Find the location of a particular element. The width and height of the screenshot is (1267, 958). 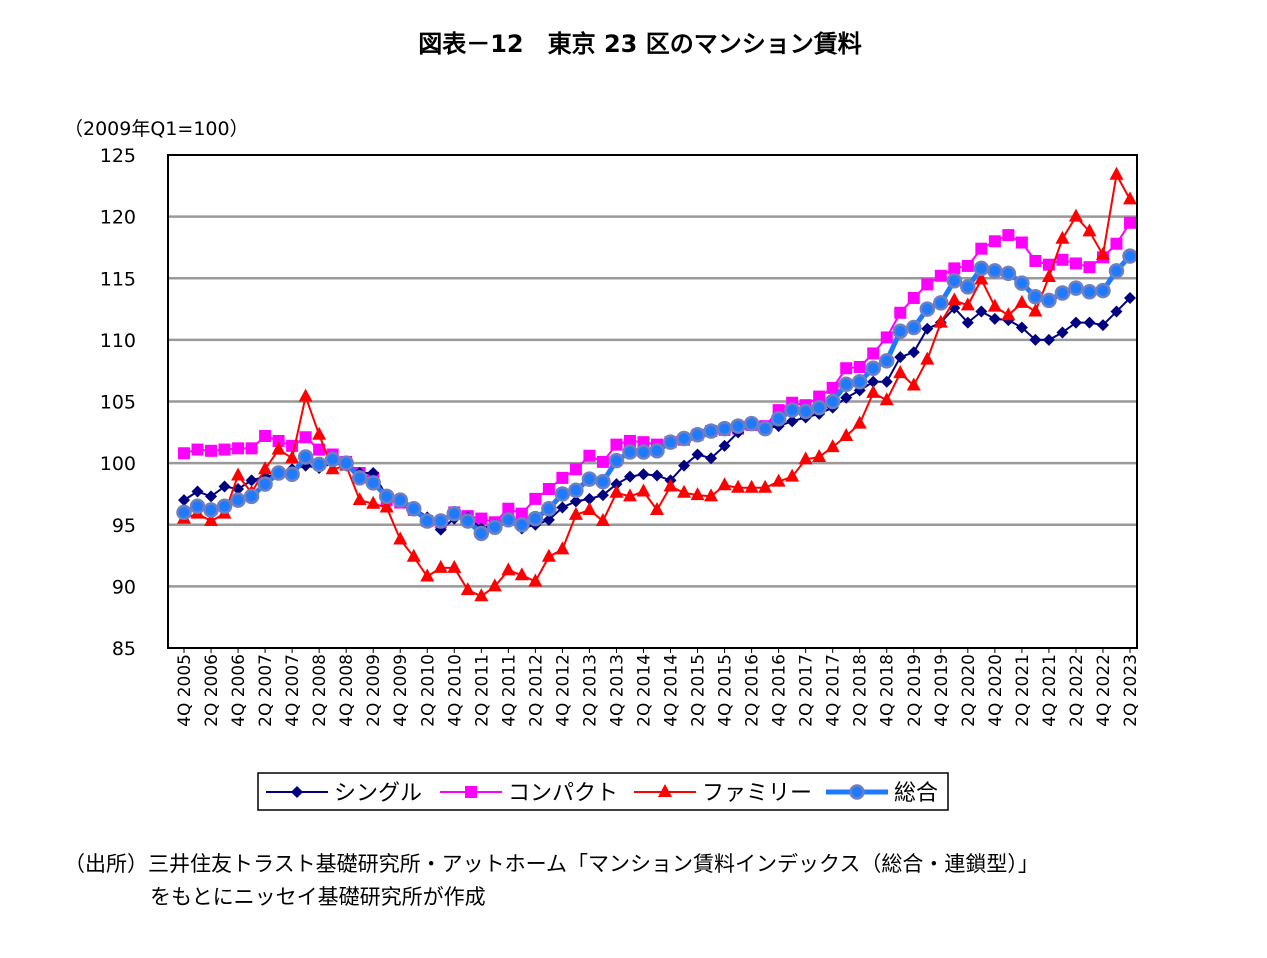

x-tick-label: 2Q 2019 is located at coordinates (915, 690).